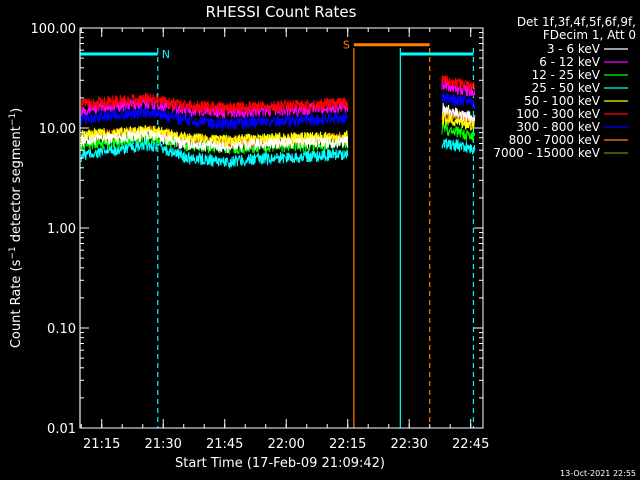 This screenshot has height=480, width=640. What do you see at coordinates (16, 228) in the screenshot?
I see `y-axis-label: Count Rate (s−1 detector segment−1)` at bounding box center [16, 228].